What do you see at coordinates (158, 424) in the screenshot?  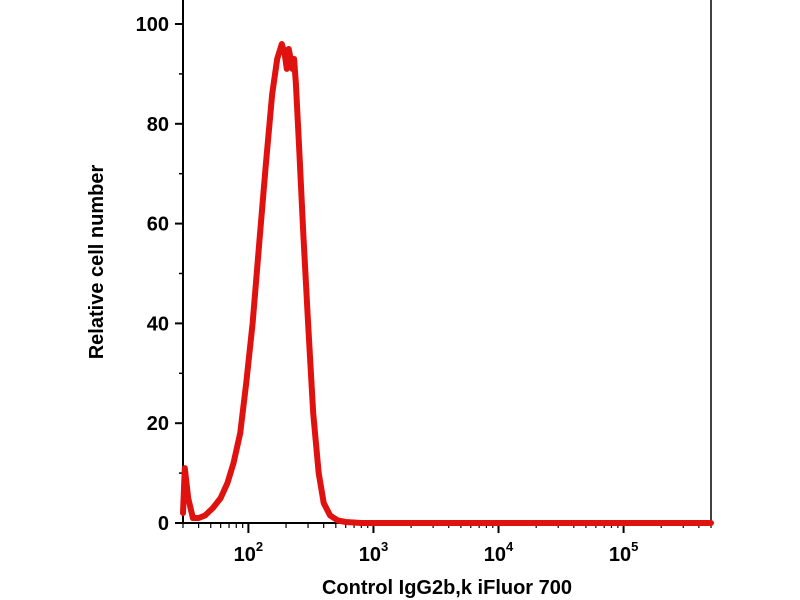 I see `y-tick-label: 20` at bounding box center [158, 424].